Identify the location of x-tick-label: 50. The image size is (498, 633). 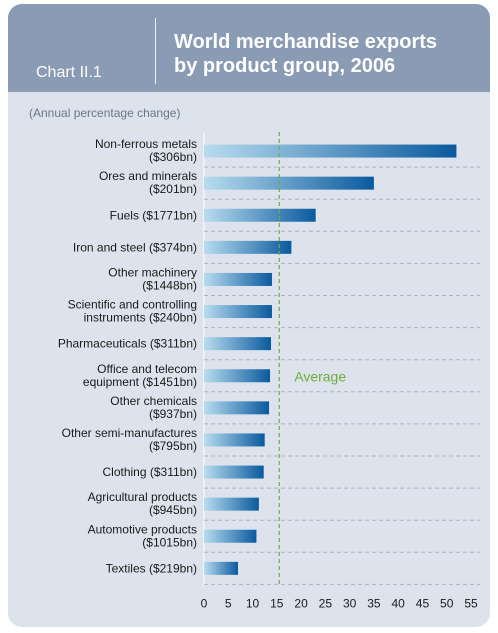
(447, 603).